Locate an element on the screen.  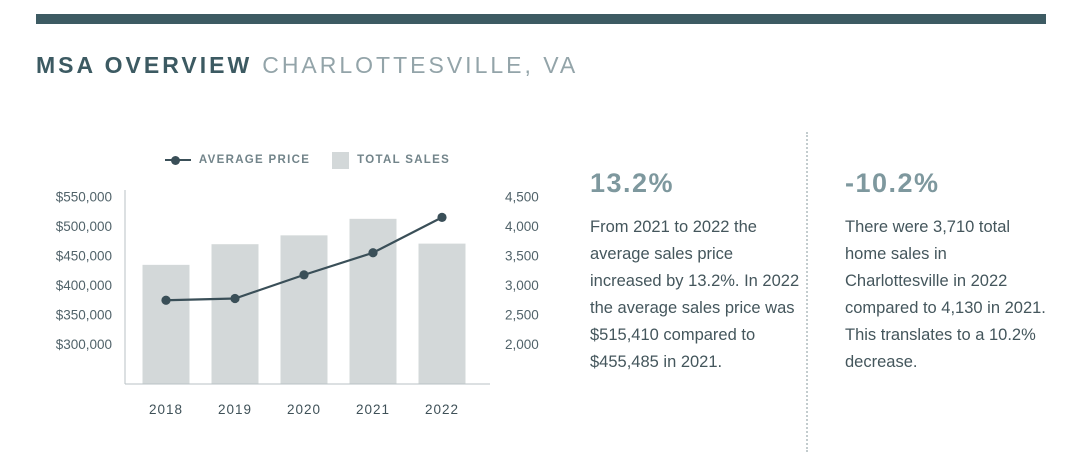
svg-text: $500,000 is located at coordinates (84, 226).